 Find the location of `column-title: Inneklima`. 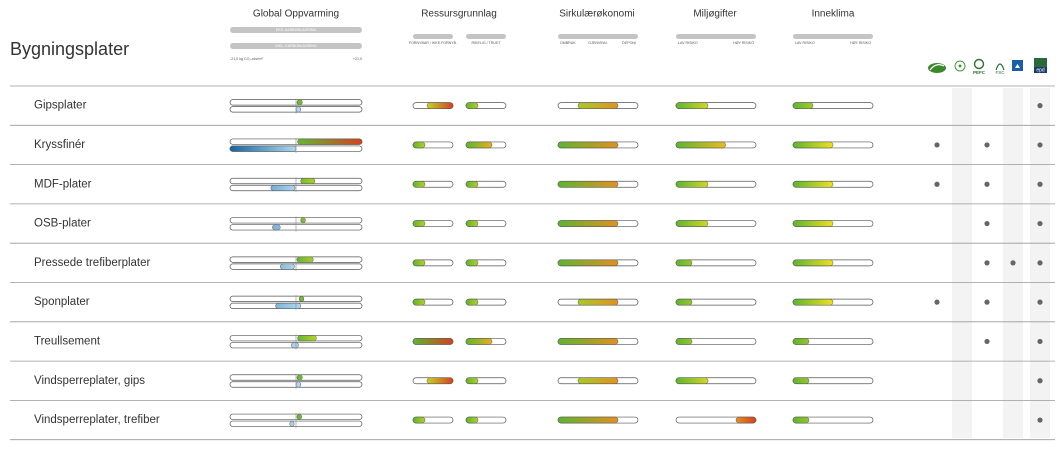

column-title: Inneklima is located at coordinates (833, 14).